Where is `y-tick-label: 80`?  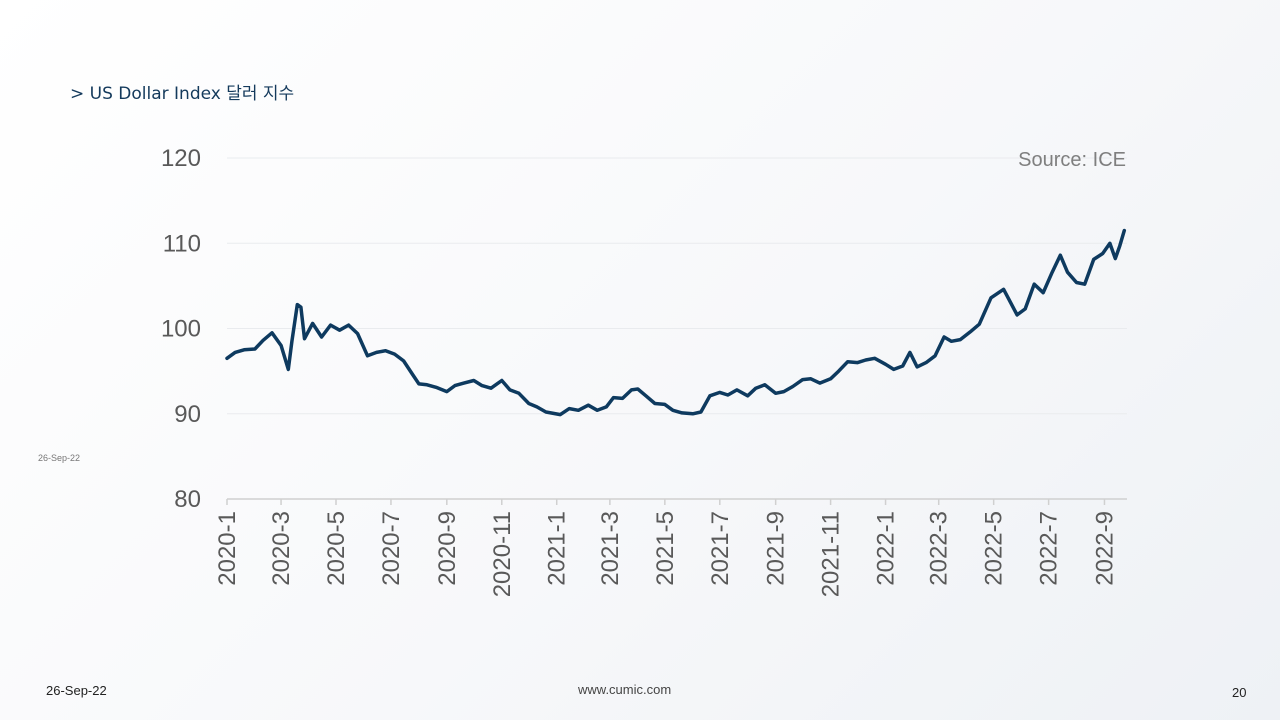 y-tick-label: 80 is located at coordinates (187, 499).